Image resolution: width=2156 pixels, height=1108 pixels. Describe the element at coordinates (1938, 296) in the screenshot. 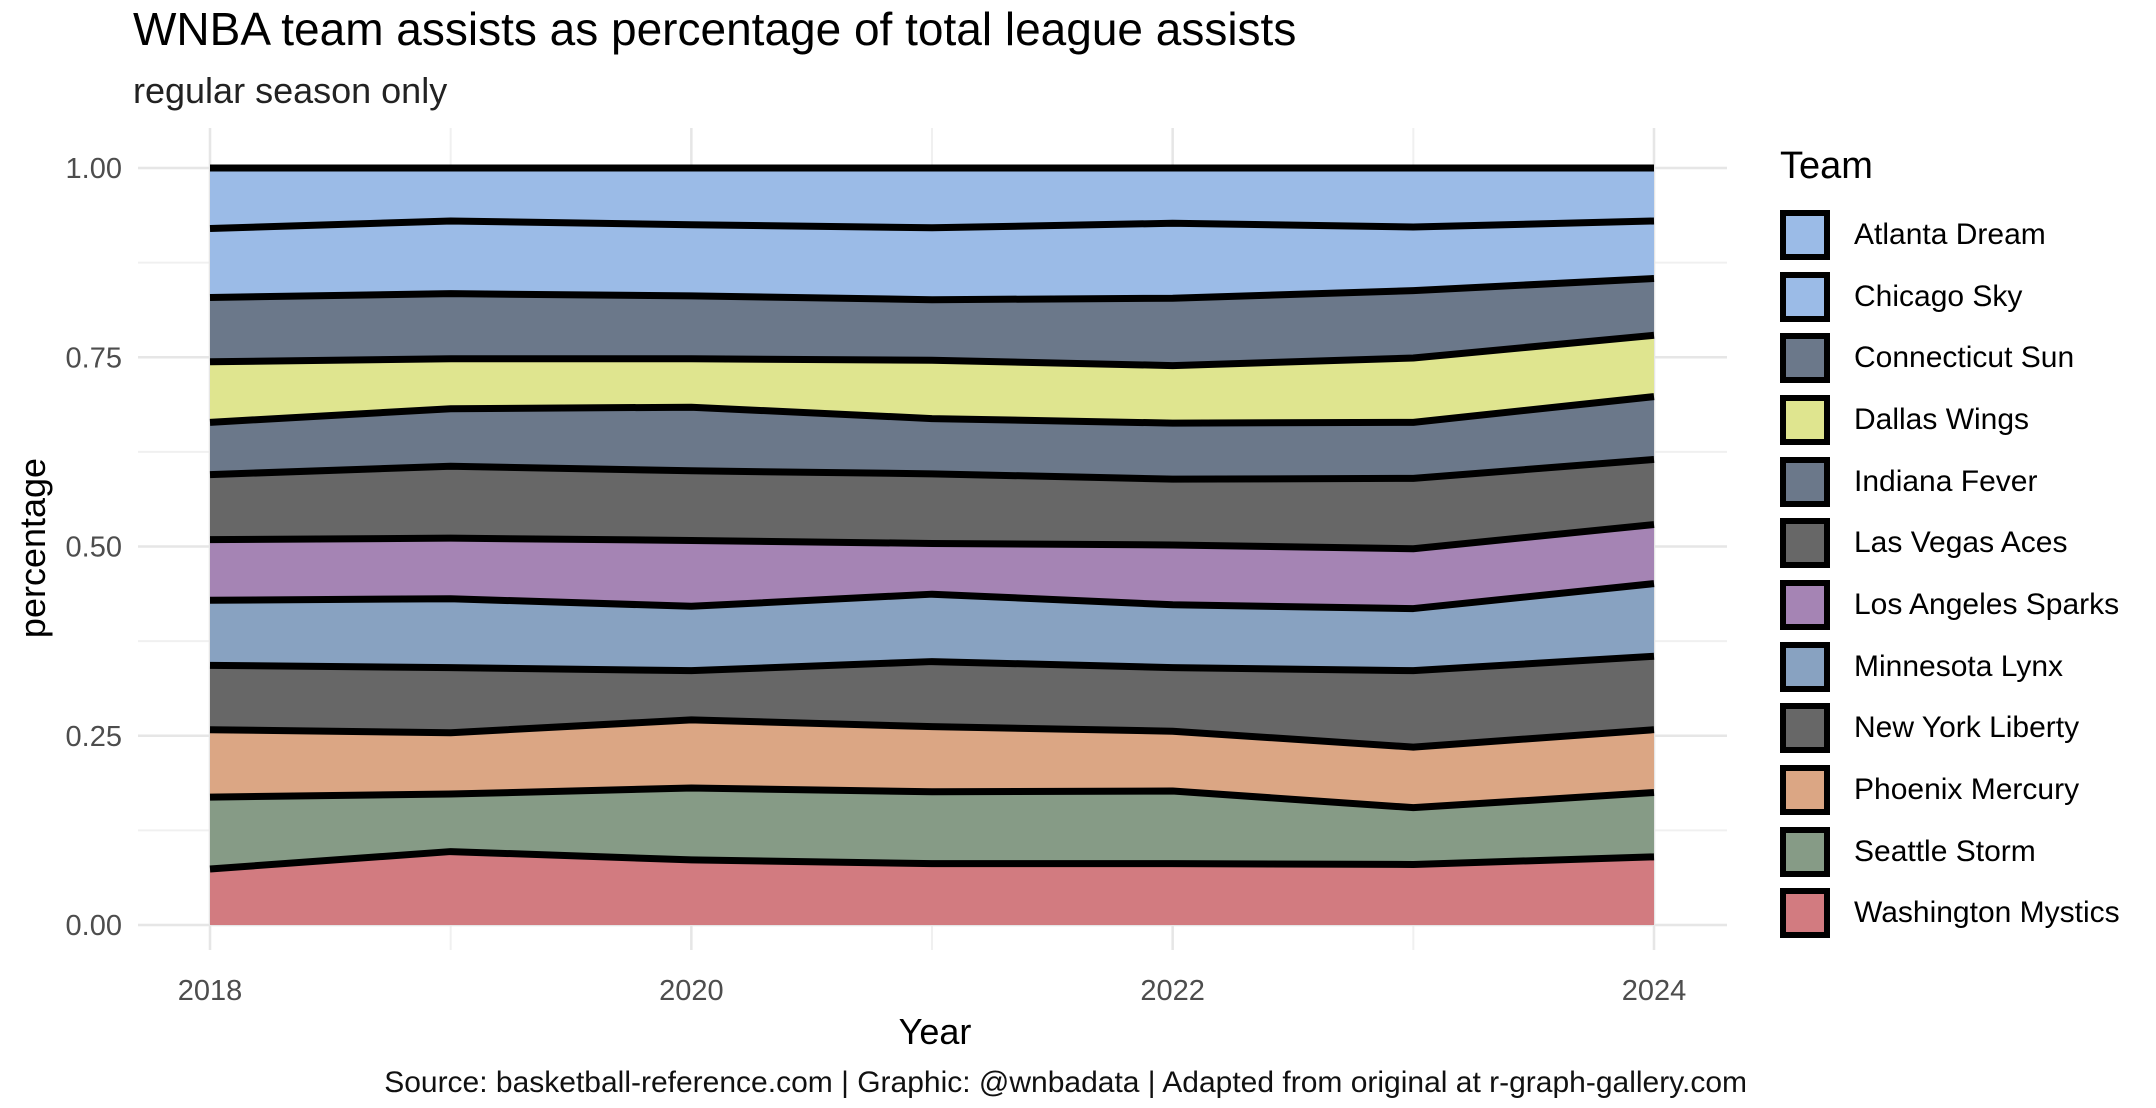

I see `legend-label: Chicago Sky` at that location.